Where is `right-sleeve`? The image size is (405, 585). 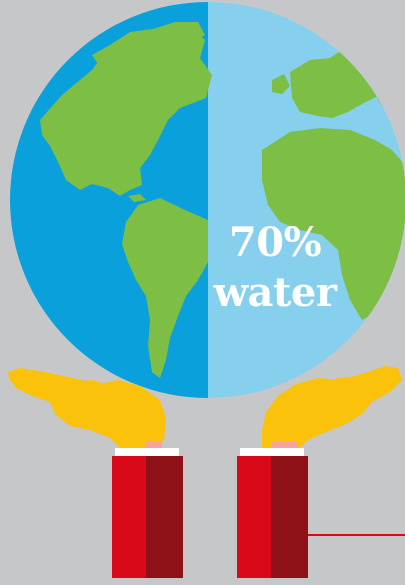
right-sleeve is located at coordinates (272, 510).